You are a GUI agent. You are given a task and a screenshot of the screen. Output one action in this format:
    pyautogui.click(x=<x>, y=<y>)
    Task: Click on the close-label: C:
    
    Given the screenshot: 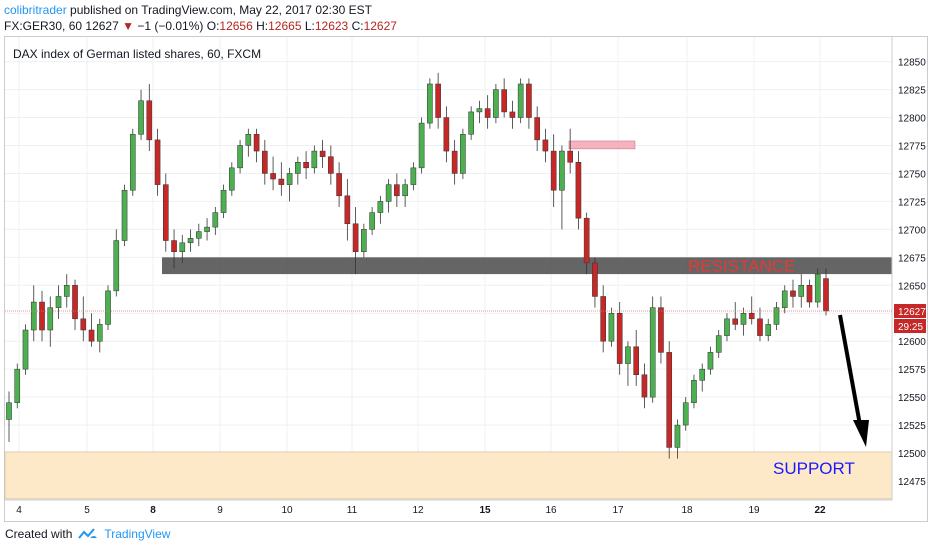 What is the action you would take?
    pyautogui.click(x=357, y=26)
    